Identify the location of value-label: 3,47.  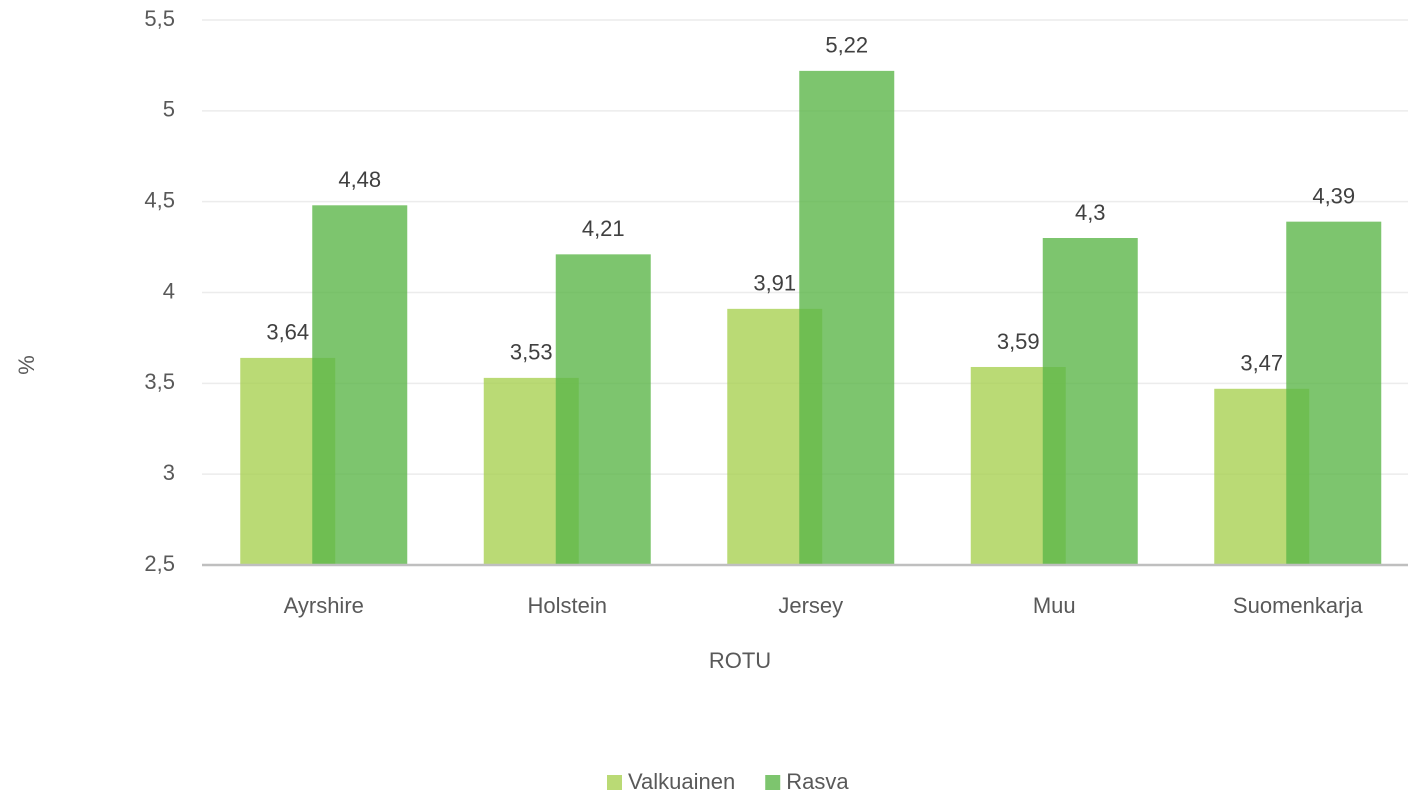
(1261, 363).